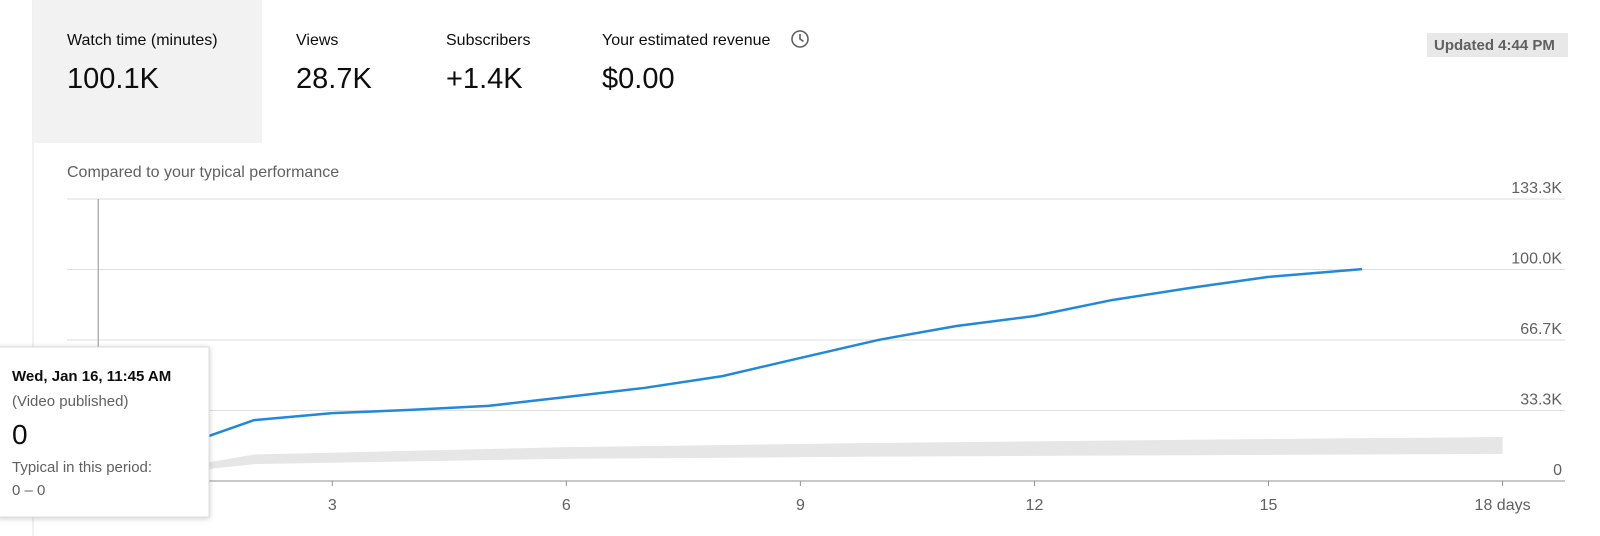 This screenshot has height=536, width=1600. Describe the element at coordinates (1536, 258) in the screenshot. I see `y-tick-label: 100.0K` at that location.